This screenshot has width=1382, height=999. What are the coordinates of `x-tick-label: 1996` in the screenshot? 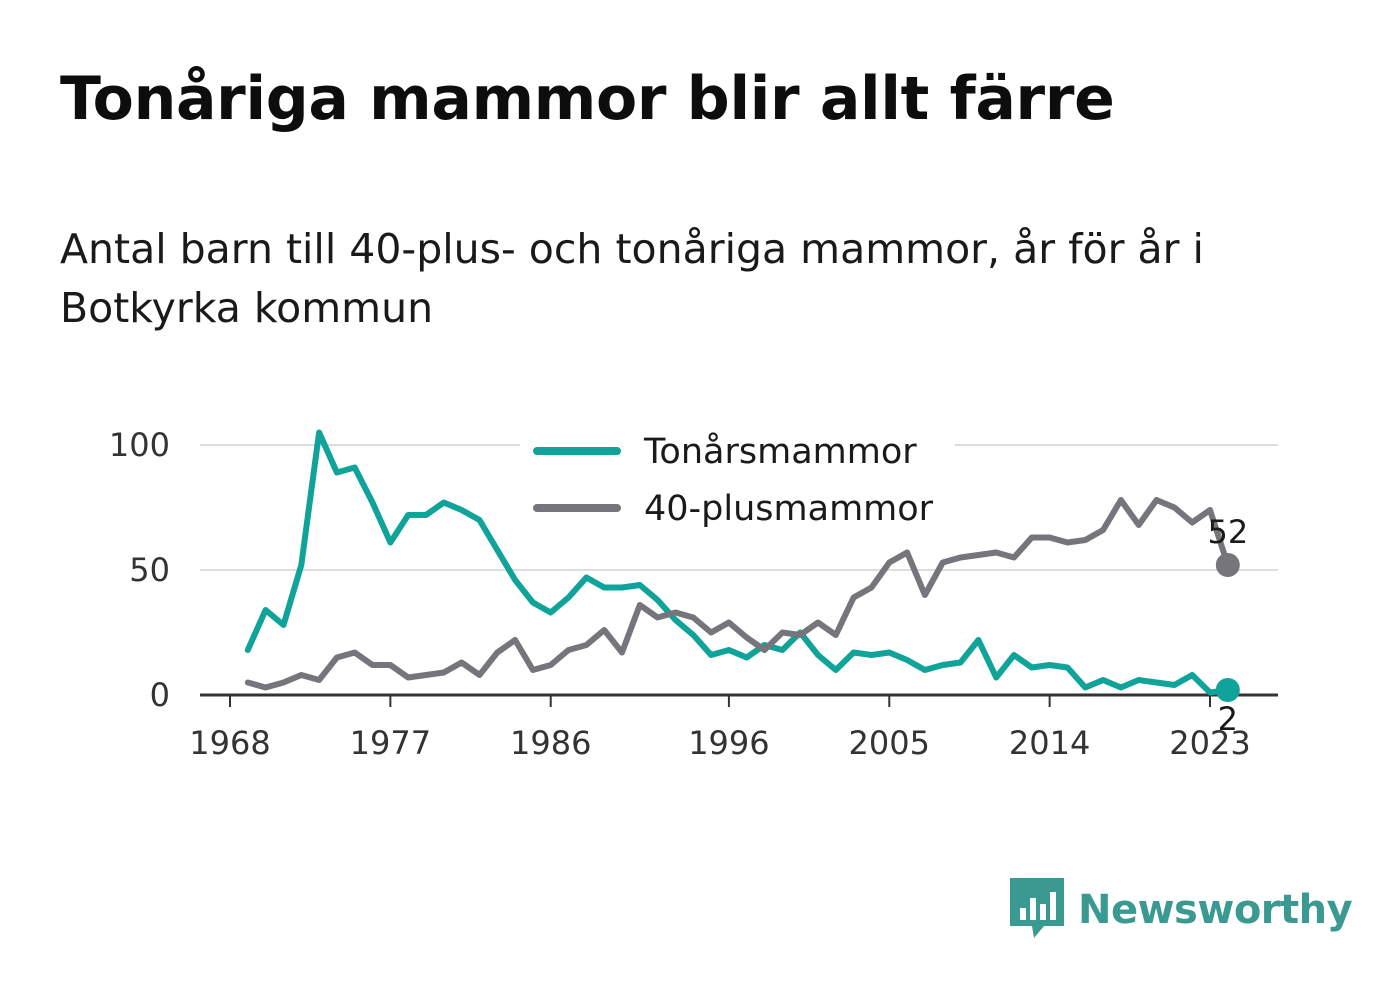 It's located at (728, 743).